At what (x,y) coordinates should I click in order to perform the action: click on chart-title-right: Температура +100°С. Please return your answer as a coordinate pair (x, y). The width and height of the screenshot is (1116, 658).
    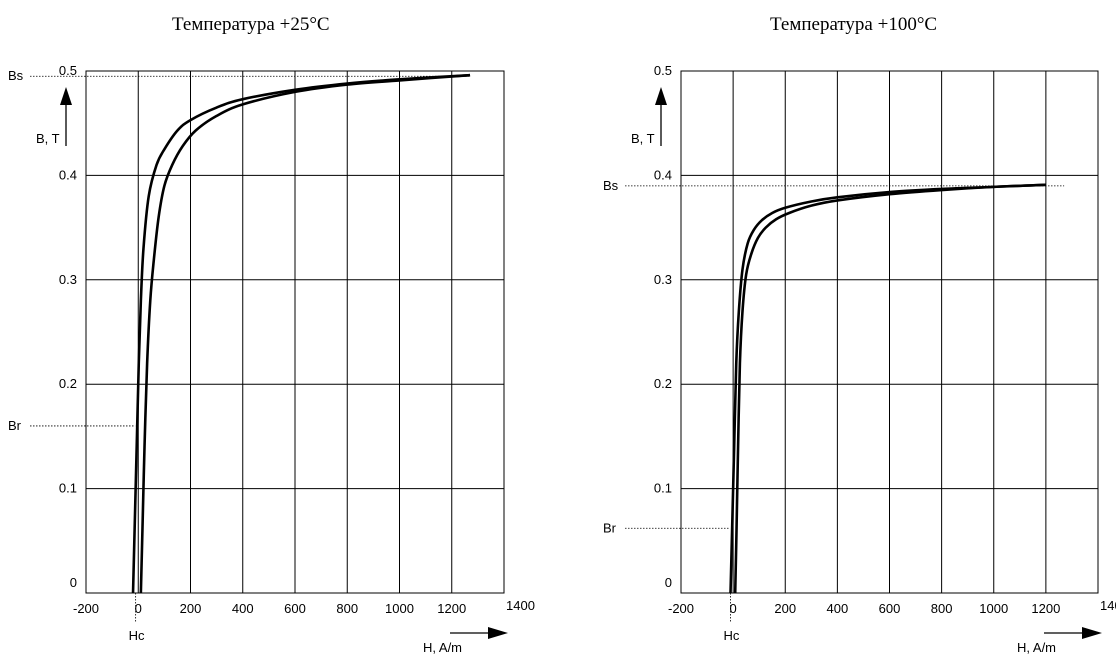
    Looking at the image, I should click on (854, 24).